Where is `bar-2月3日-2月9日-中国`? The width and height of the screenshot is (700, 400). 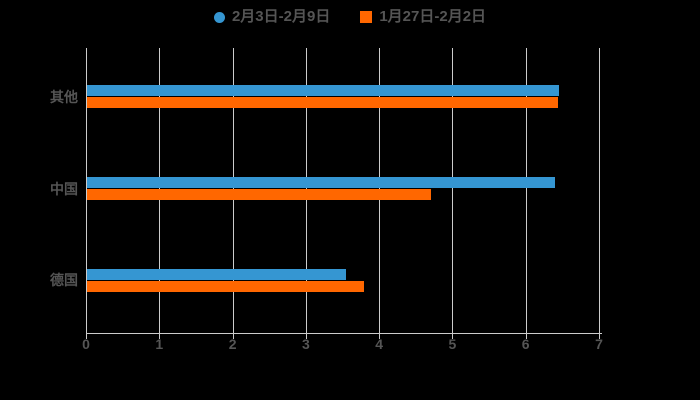
bar-2月3日-2月9日-中国 is located at coordinates (321, 182).